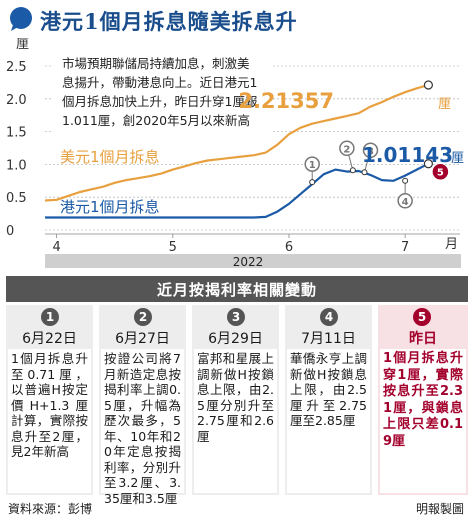 The image size is (474, 521). I want to click on table-header: 近月按揭利率相關變動, so click(237, 289).